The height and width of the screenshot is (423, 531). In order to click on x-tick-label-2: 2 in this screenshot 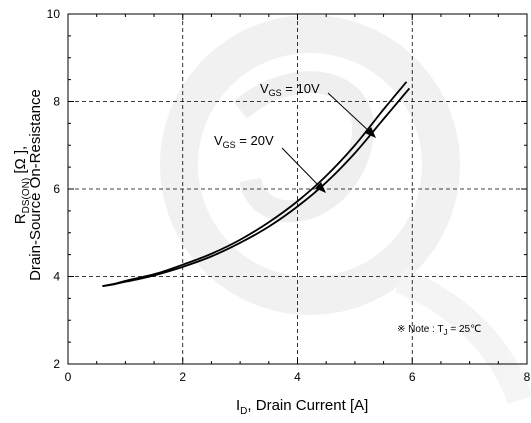, I will do `click(182, 377)`.